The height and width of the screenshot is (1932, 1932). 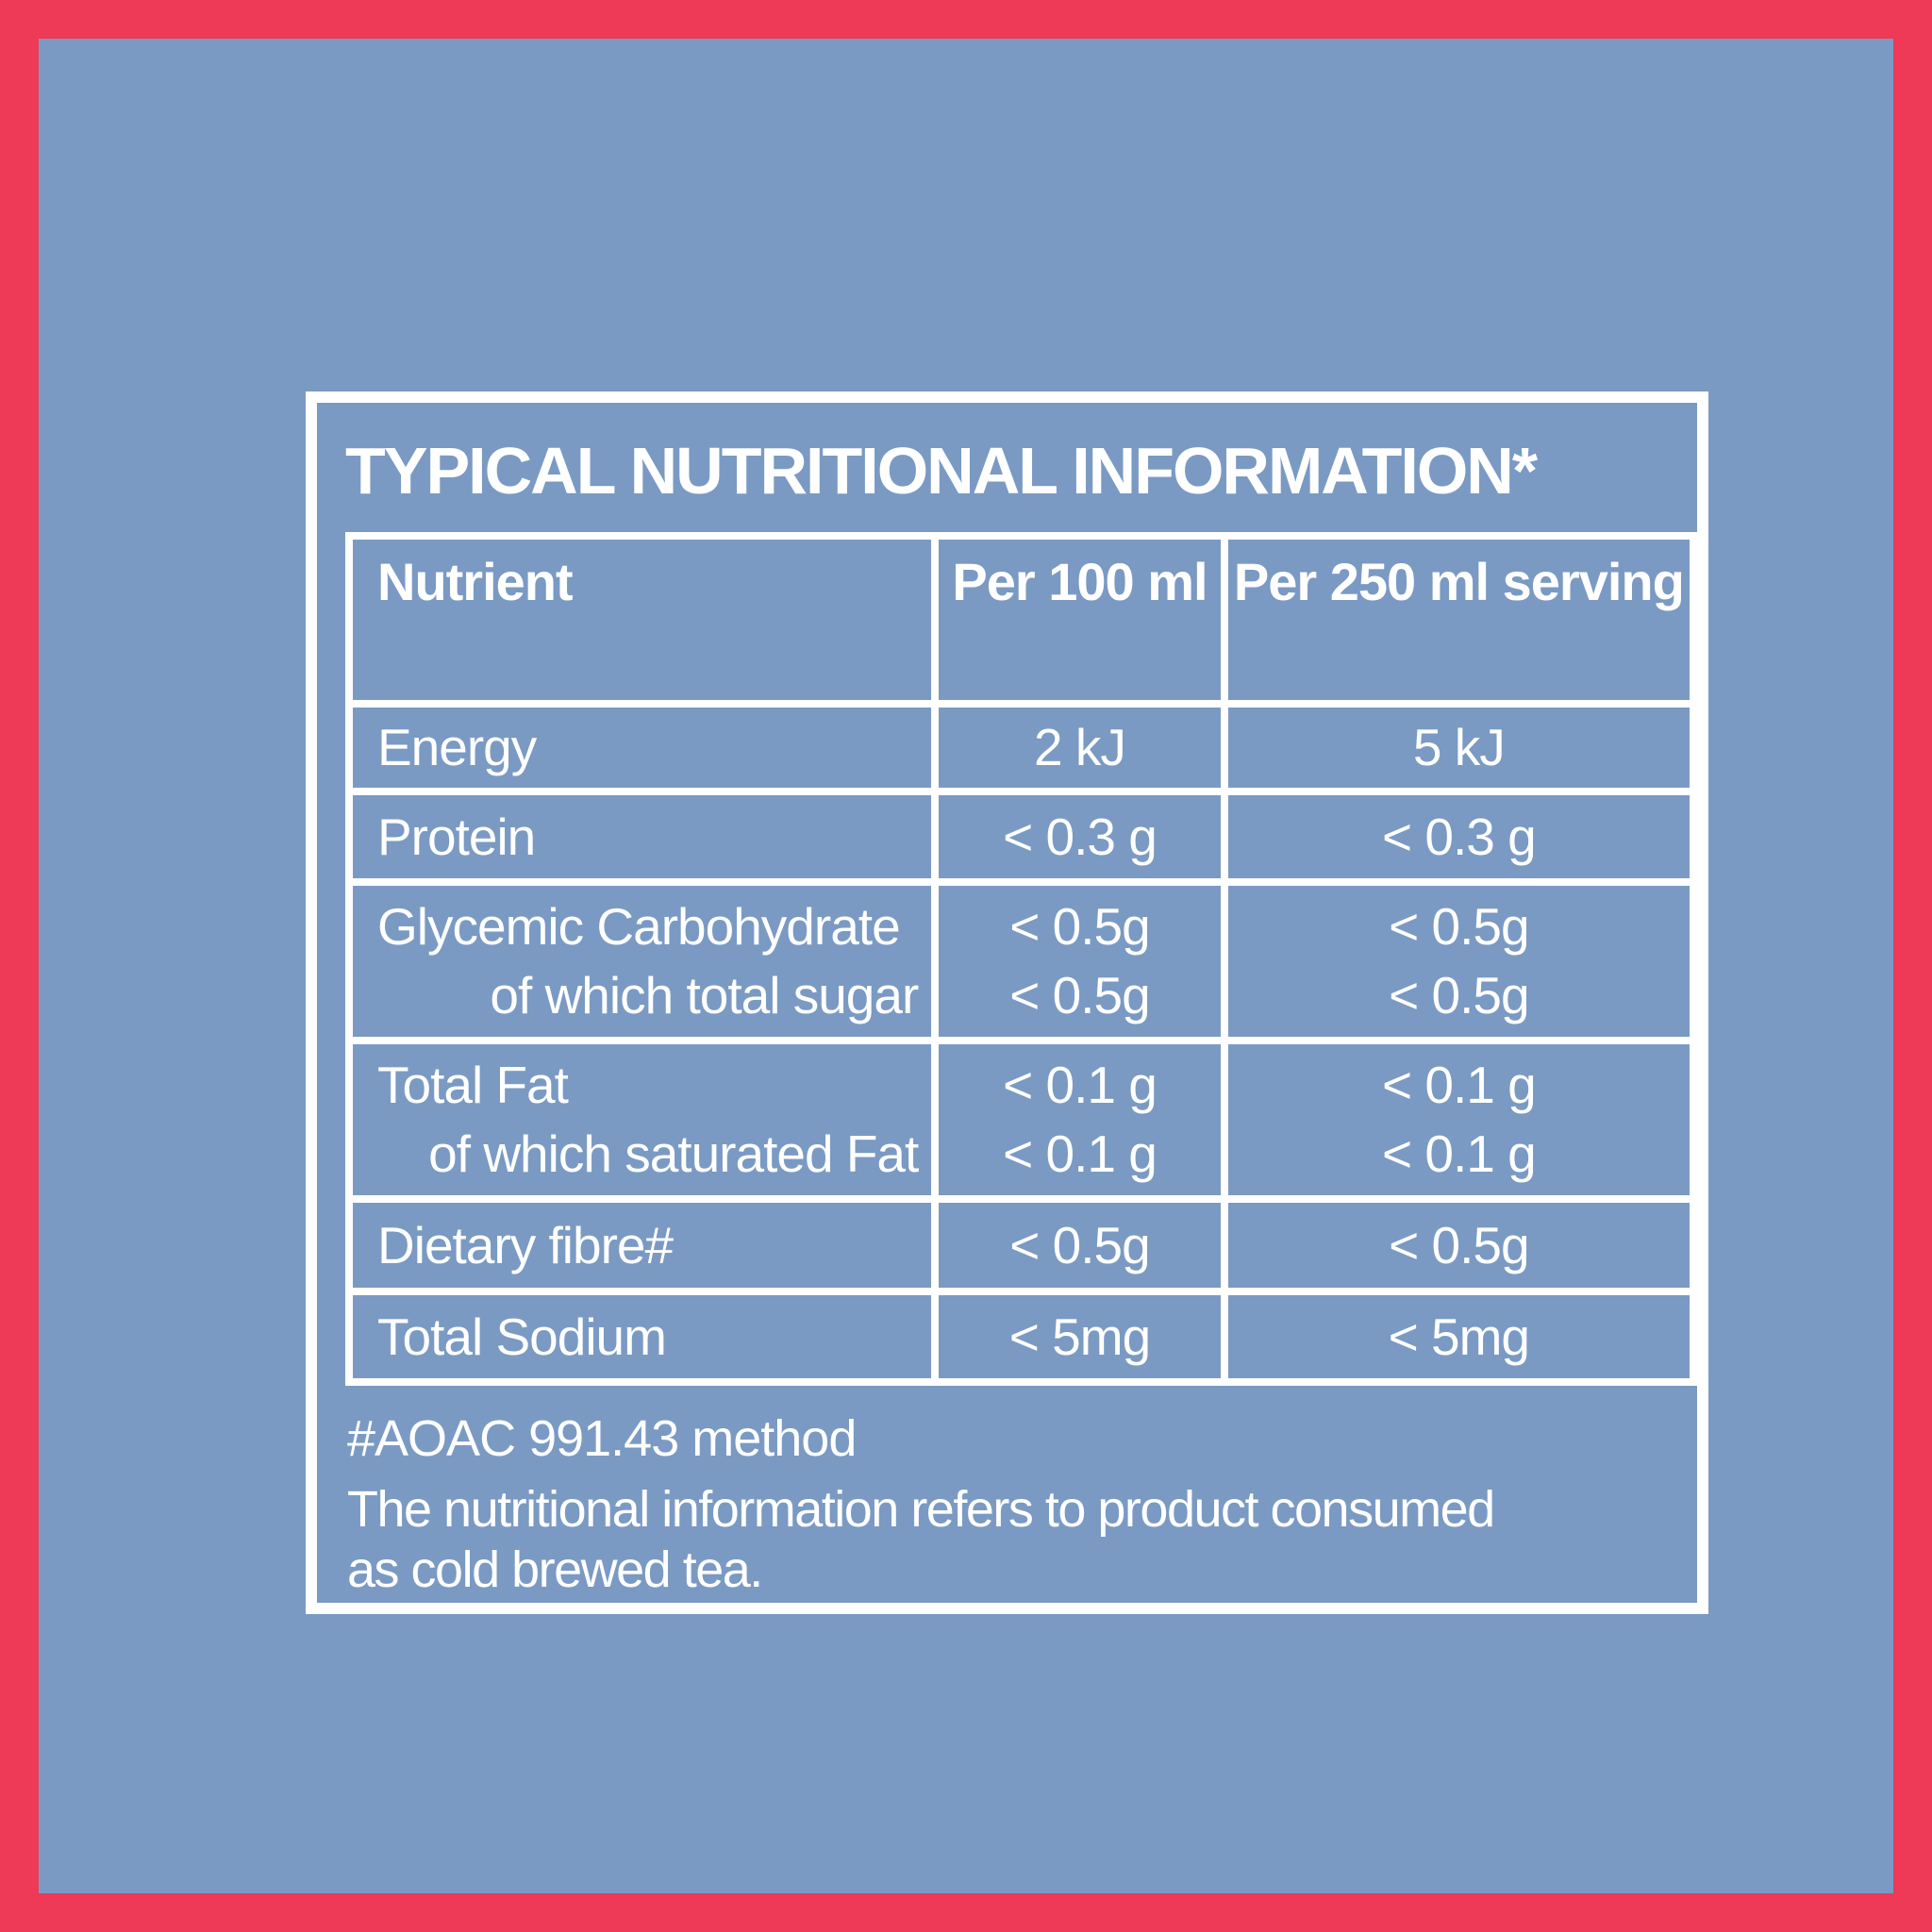 I want to click on per-100ml-value-cell: < 0.5g < 0.5g, so click(x=1079, y=961).